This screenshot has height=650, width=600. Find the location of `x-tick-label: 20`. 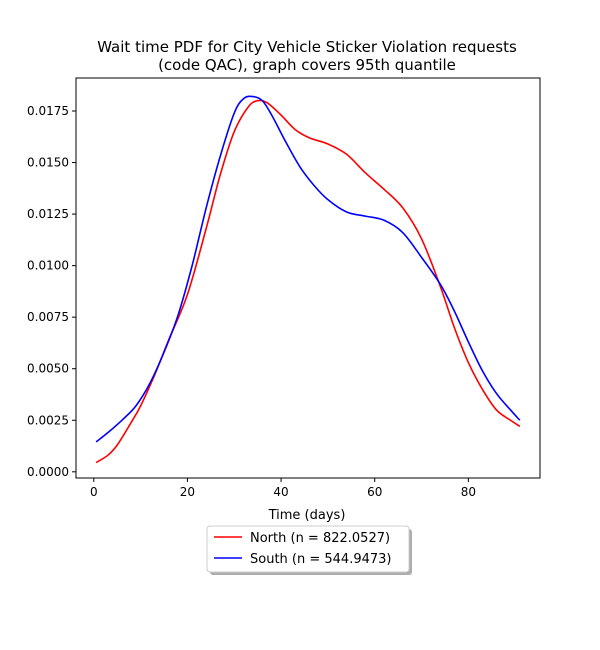

x-tick-label: 20 is located at coordinates (187, 492).